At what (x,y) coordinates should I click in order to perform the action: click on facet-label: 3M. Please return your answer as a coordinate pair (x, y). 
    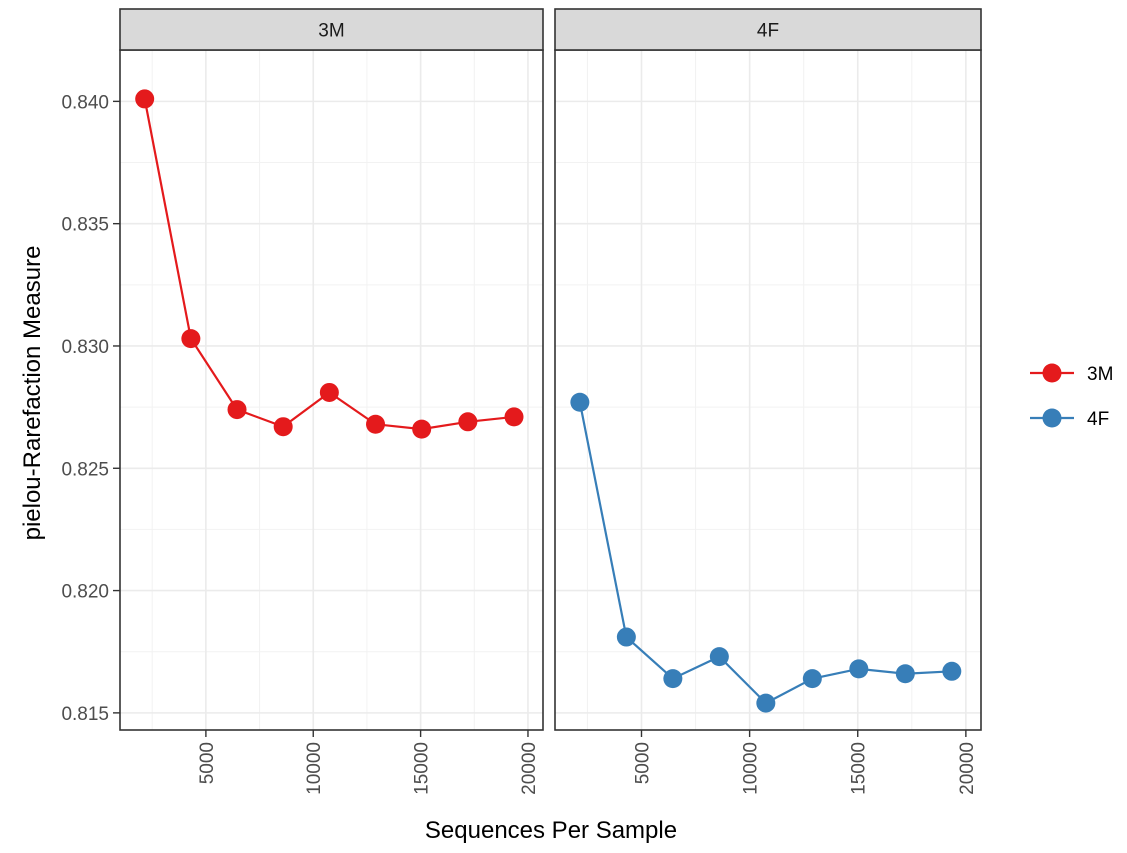
    Looking at the image, I should click on (331, 31).